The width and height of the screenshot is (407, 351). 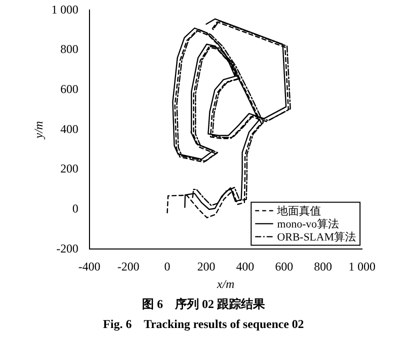 I want to click on legend-label: 地面真值, so click(x=299, y=211).